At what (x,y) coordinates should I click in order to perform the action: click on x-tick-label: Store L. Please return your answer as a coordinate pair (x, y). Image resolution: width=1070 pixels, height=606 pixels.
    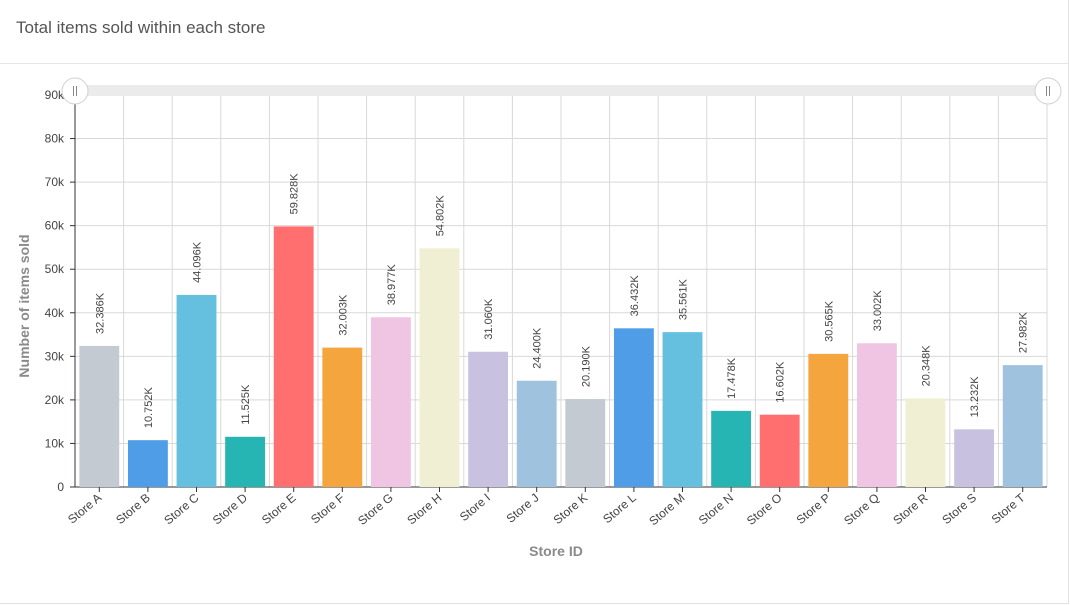
    Looking at the image, I should click on (619, 508).